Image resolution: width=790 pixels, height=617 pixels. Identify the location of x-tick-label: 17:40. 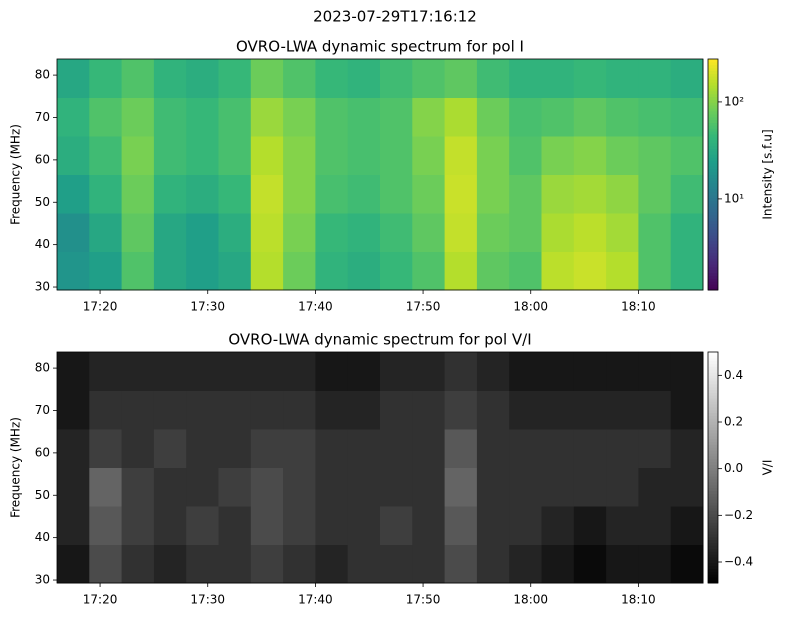
(315, 307).